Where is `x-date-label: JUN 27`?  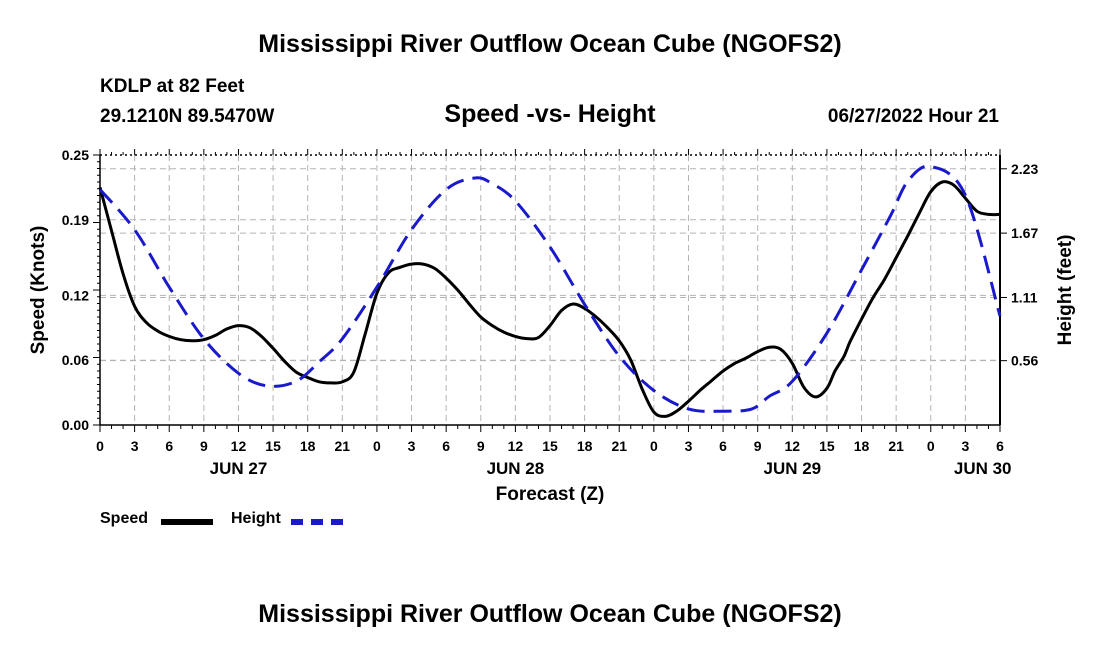
x-date-label: JUN 27 is located at coordinates (239, 468).